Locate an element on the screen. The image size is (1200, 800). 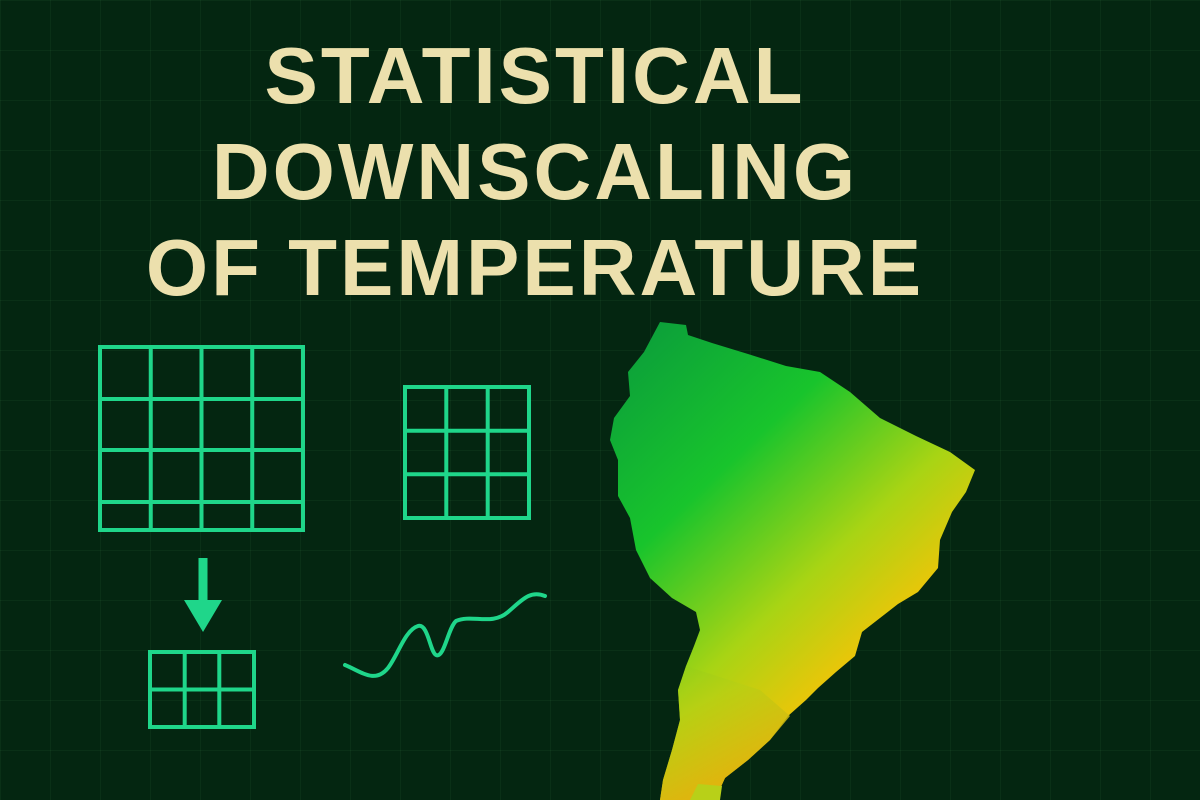
title-line-3: OF TEMPERATURE is located at coordinates (535, 267).